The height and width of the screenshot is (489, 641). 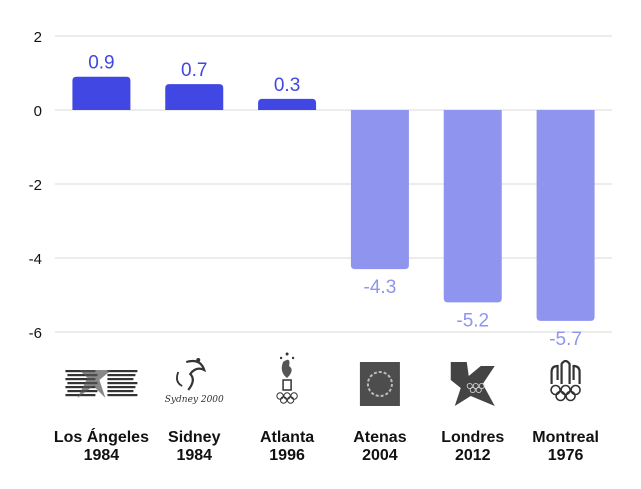 What do you see at coordinates (566, 455) in the screenshot?
I see `category-year-label: 1976` at bounding box center [566, 455].